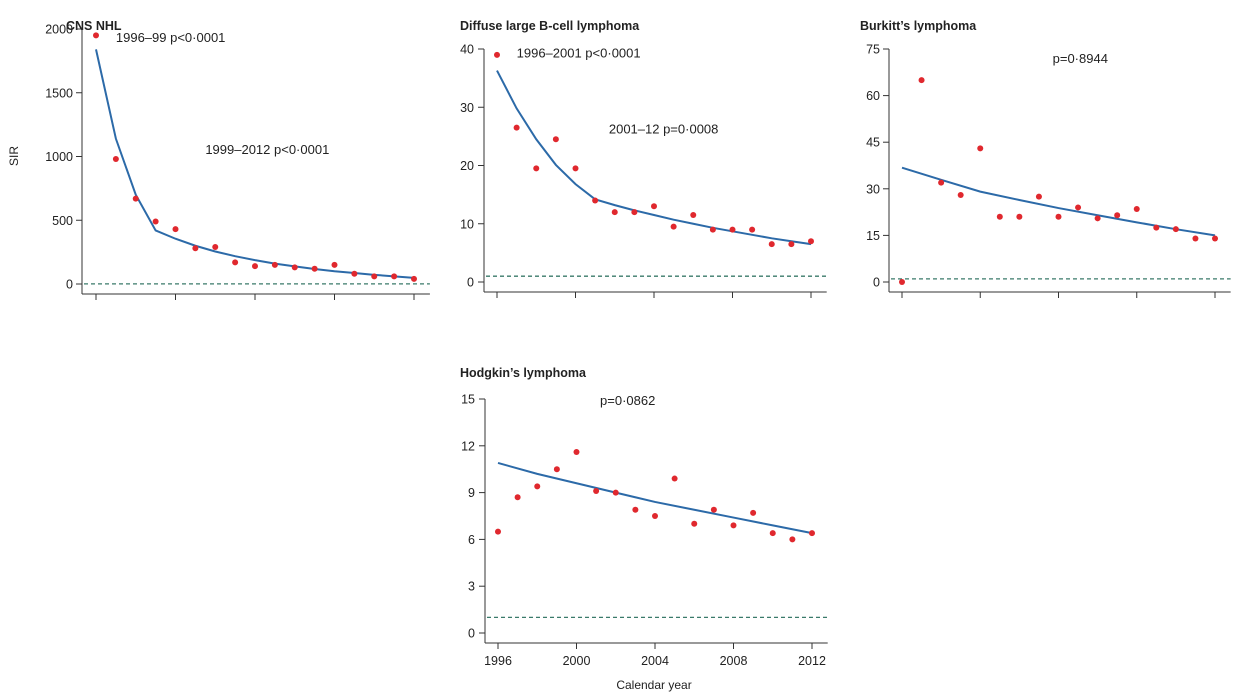 The height and width of the screenshot is (692, 1240). I want to click on x-tick-label: 1996, so click(498, 661).